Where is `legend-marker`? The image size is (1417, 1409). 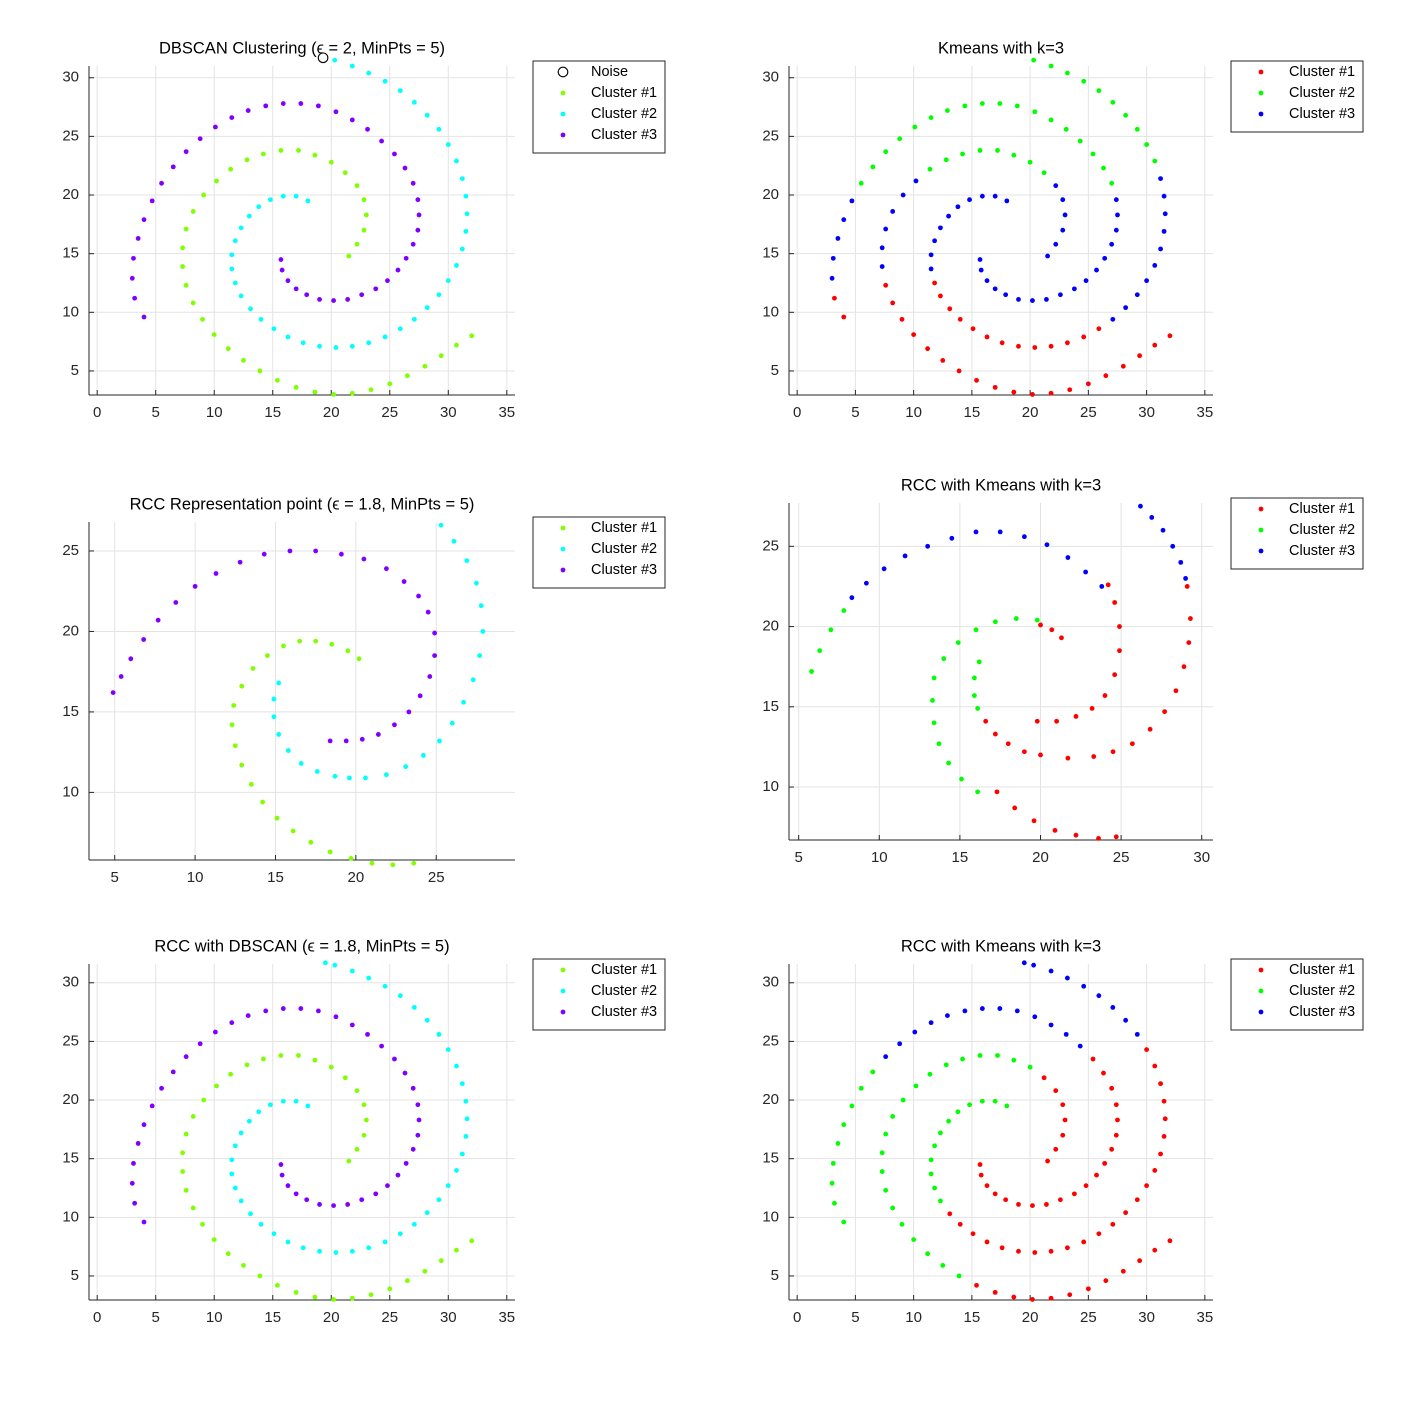 legend-marker is located at coordinates (1261, 551).